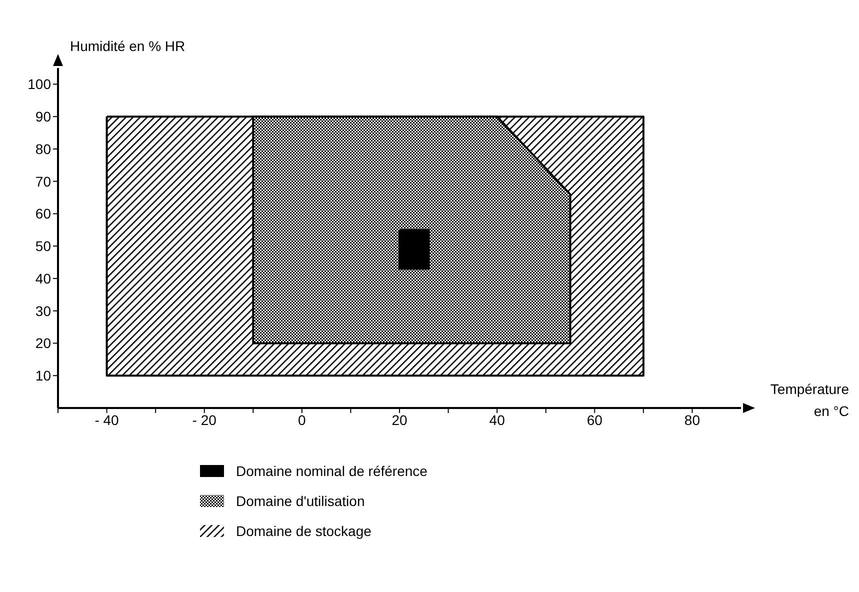 The height and width of the screenshot is (592, 859). Describe the element at coordinates (300, 501) in the screenshot. I see `legend-label: Domaine d'utilisation` at that location.